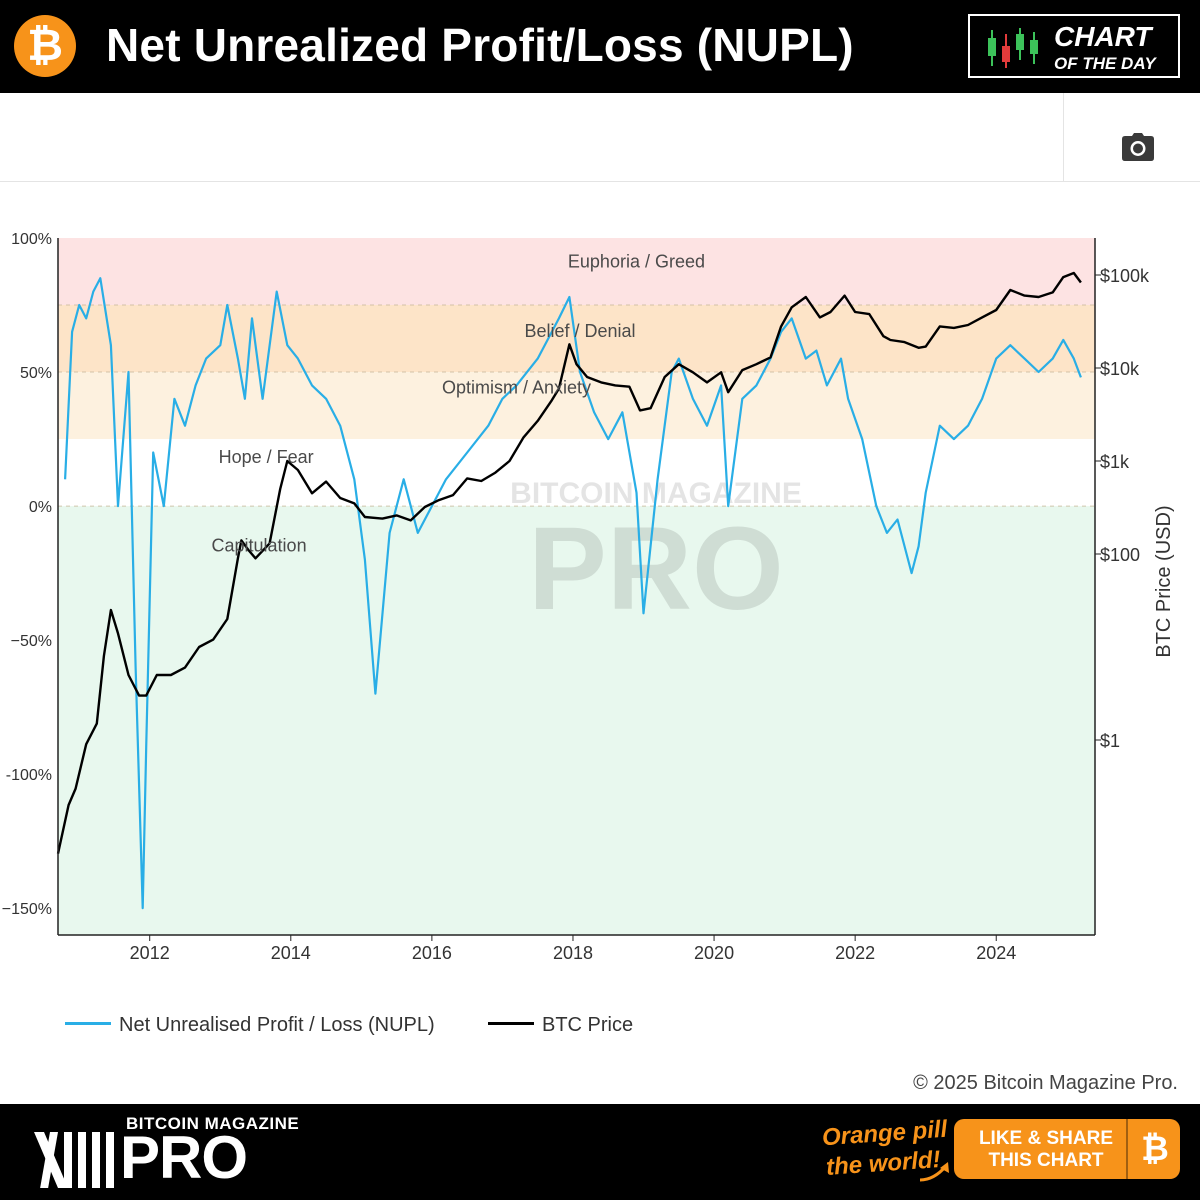 The image size is (1200, 1200). I want to click on legend-item-nupl: Net Unrealised Profit / Loss (NUPL), so click(250, 1025).